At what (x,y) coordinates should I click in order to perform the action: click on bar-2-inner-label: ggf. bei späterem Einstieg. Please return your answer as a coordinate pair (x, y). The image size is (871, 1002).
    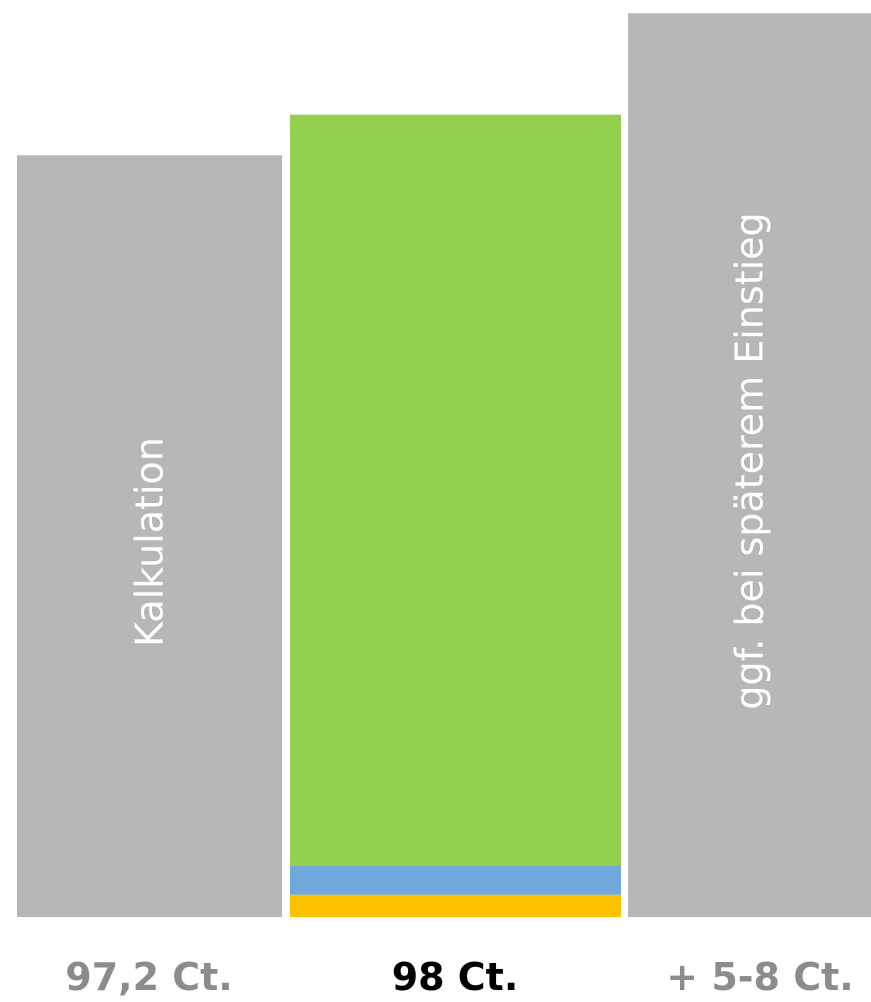
    Looking at the image, I should click on (750, 460).